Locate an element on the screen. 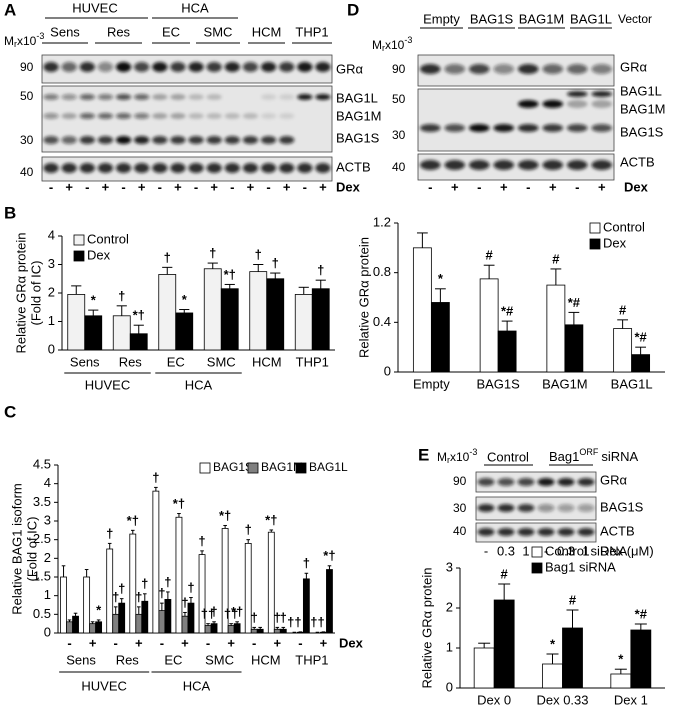  y-tick-label: 1 is located at coordinates (449, 646).